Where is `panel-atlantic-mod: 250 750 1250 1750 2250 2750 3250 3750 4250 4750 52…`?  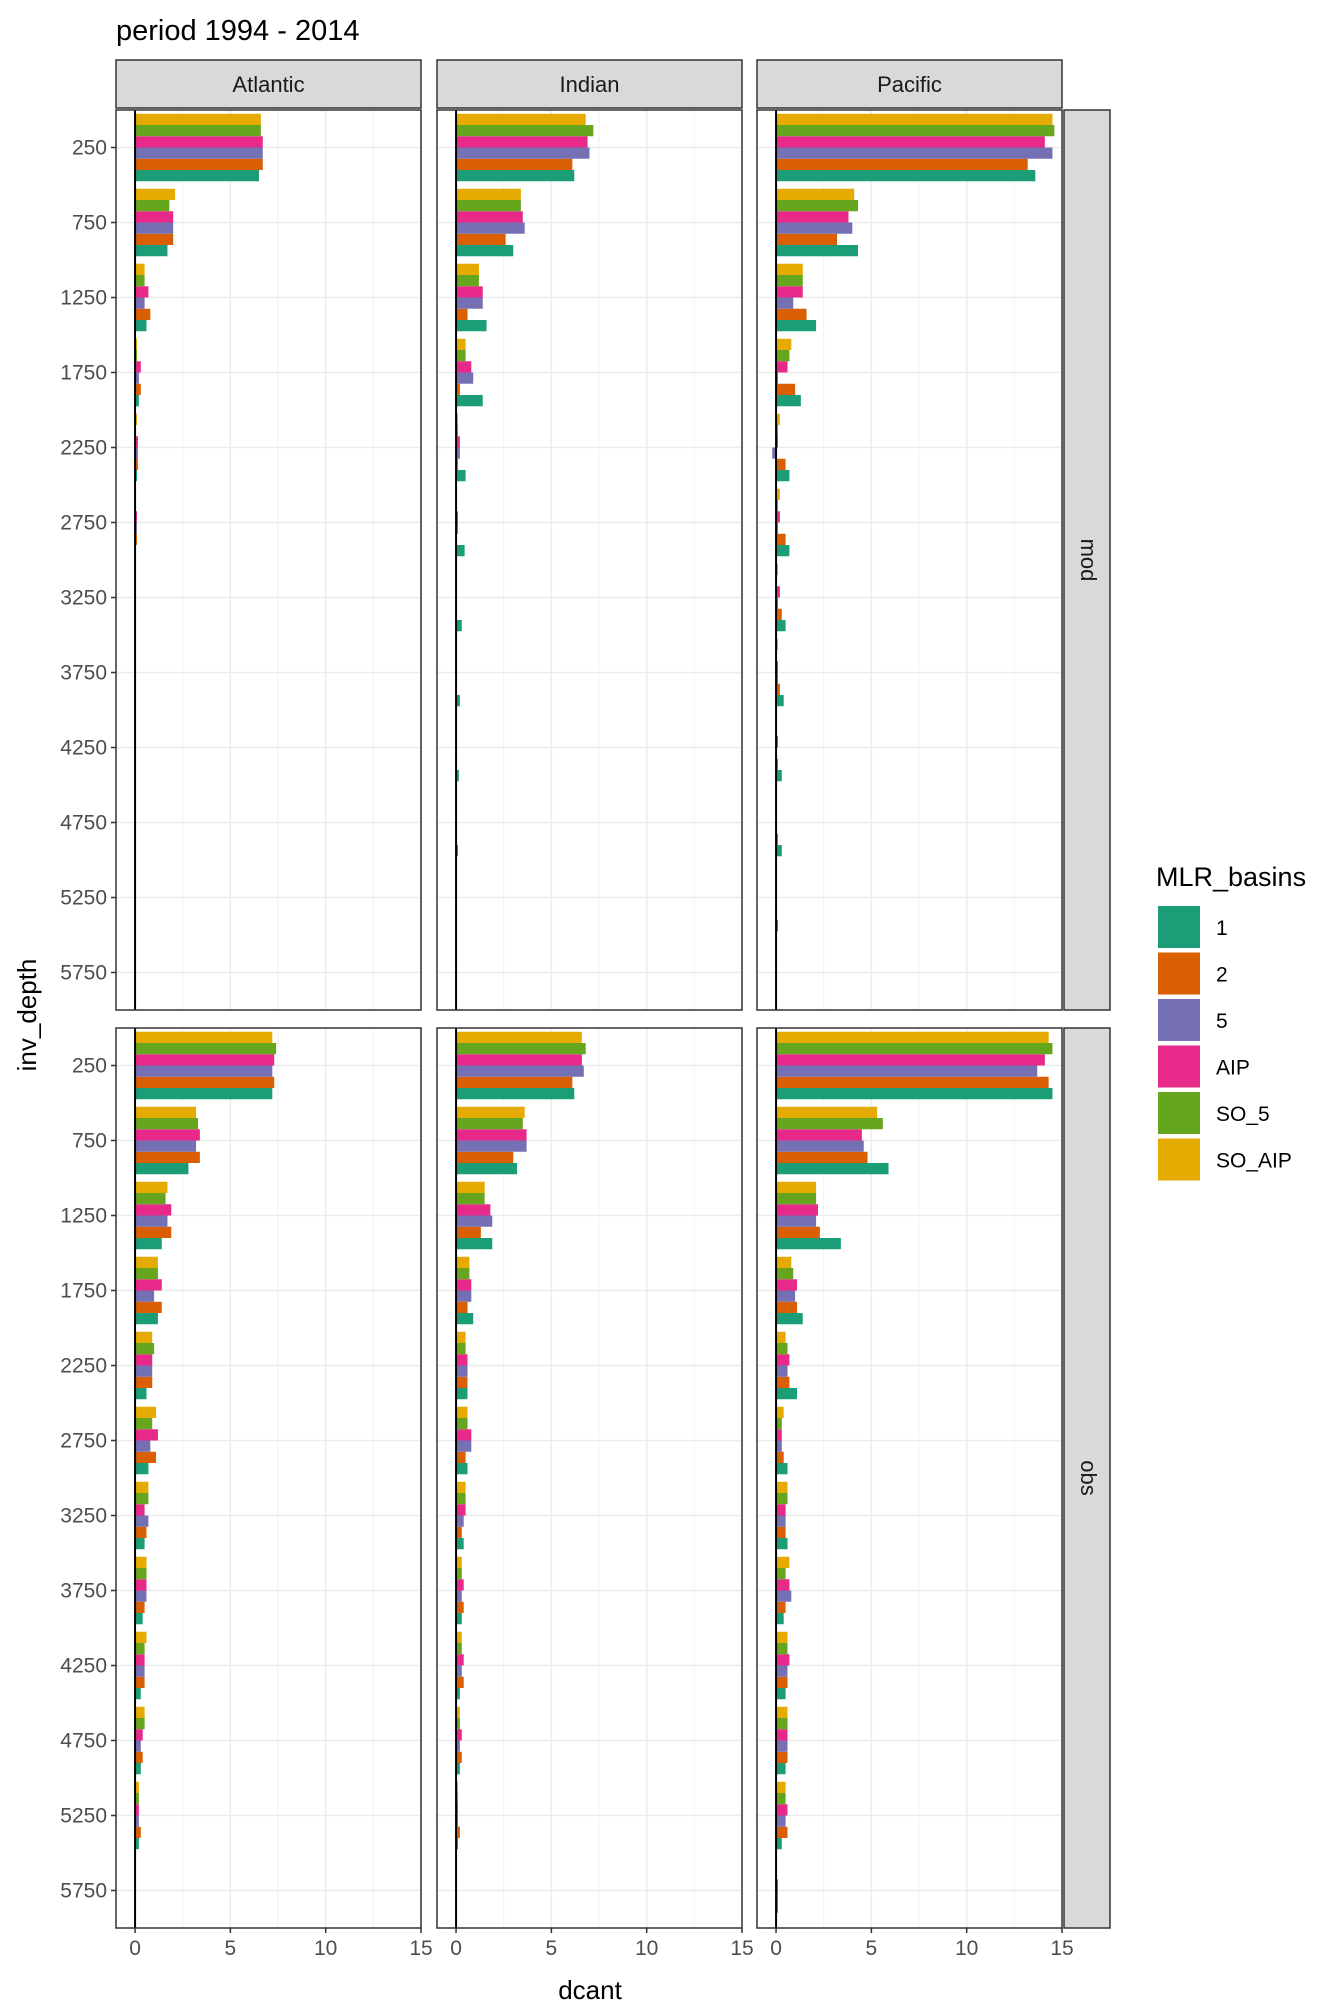
panel-atlantic-mod: 250 750 1250 1750 2250 2750 3250 3750 4250 4750 52… is located at coordinates (241, 560).